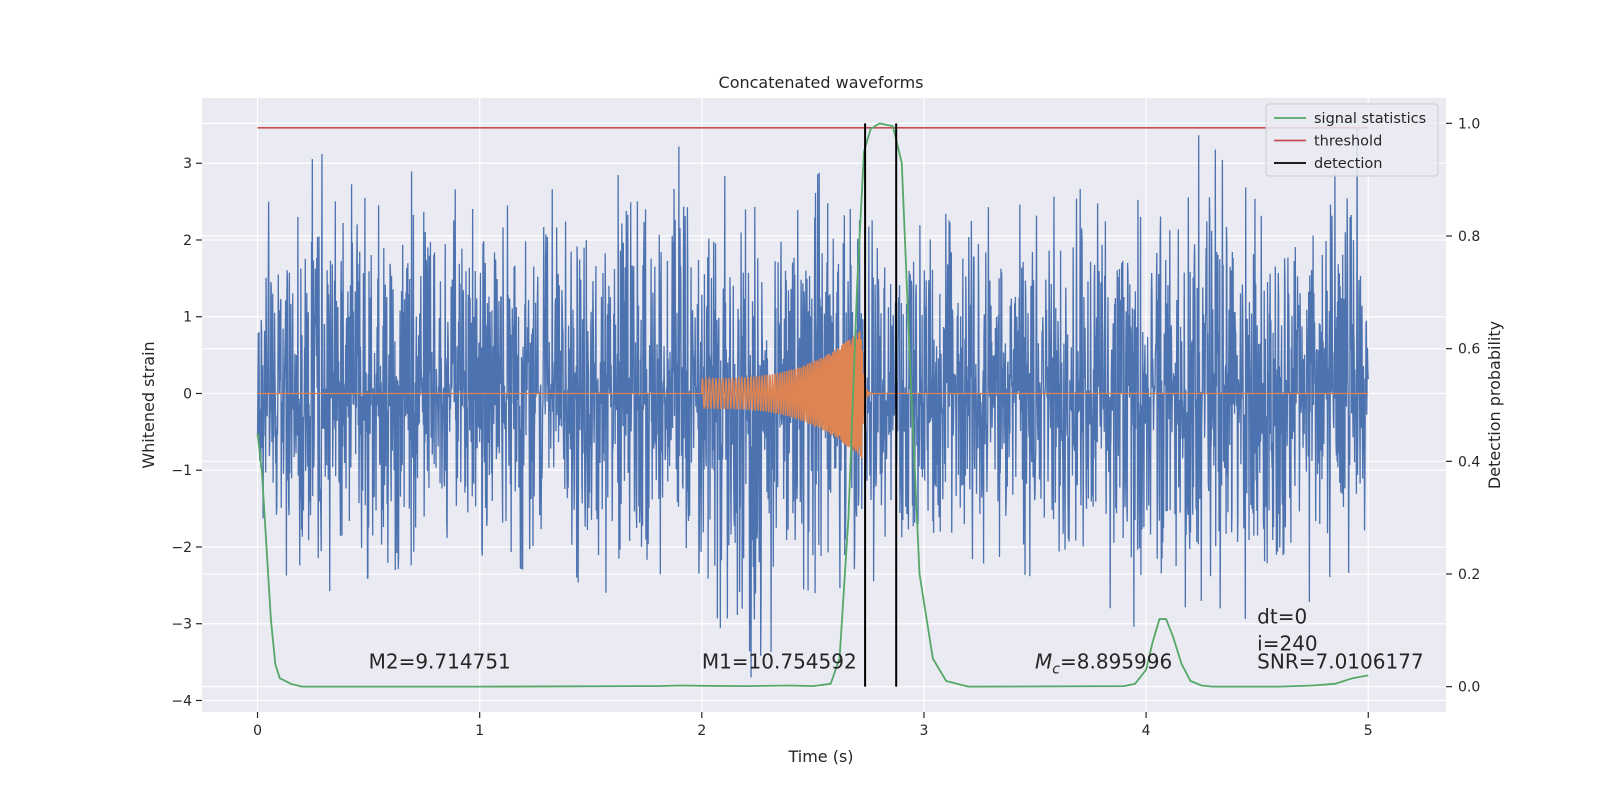 The height and width of the screenshot is (800, 1600). Describe the element at coordinates (257, 731) in the screenshot. I see `x-tick-label: 0` at that location.